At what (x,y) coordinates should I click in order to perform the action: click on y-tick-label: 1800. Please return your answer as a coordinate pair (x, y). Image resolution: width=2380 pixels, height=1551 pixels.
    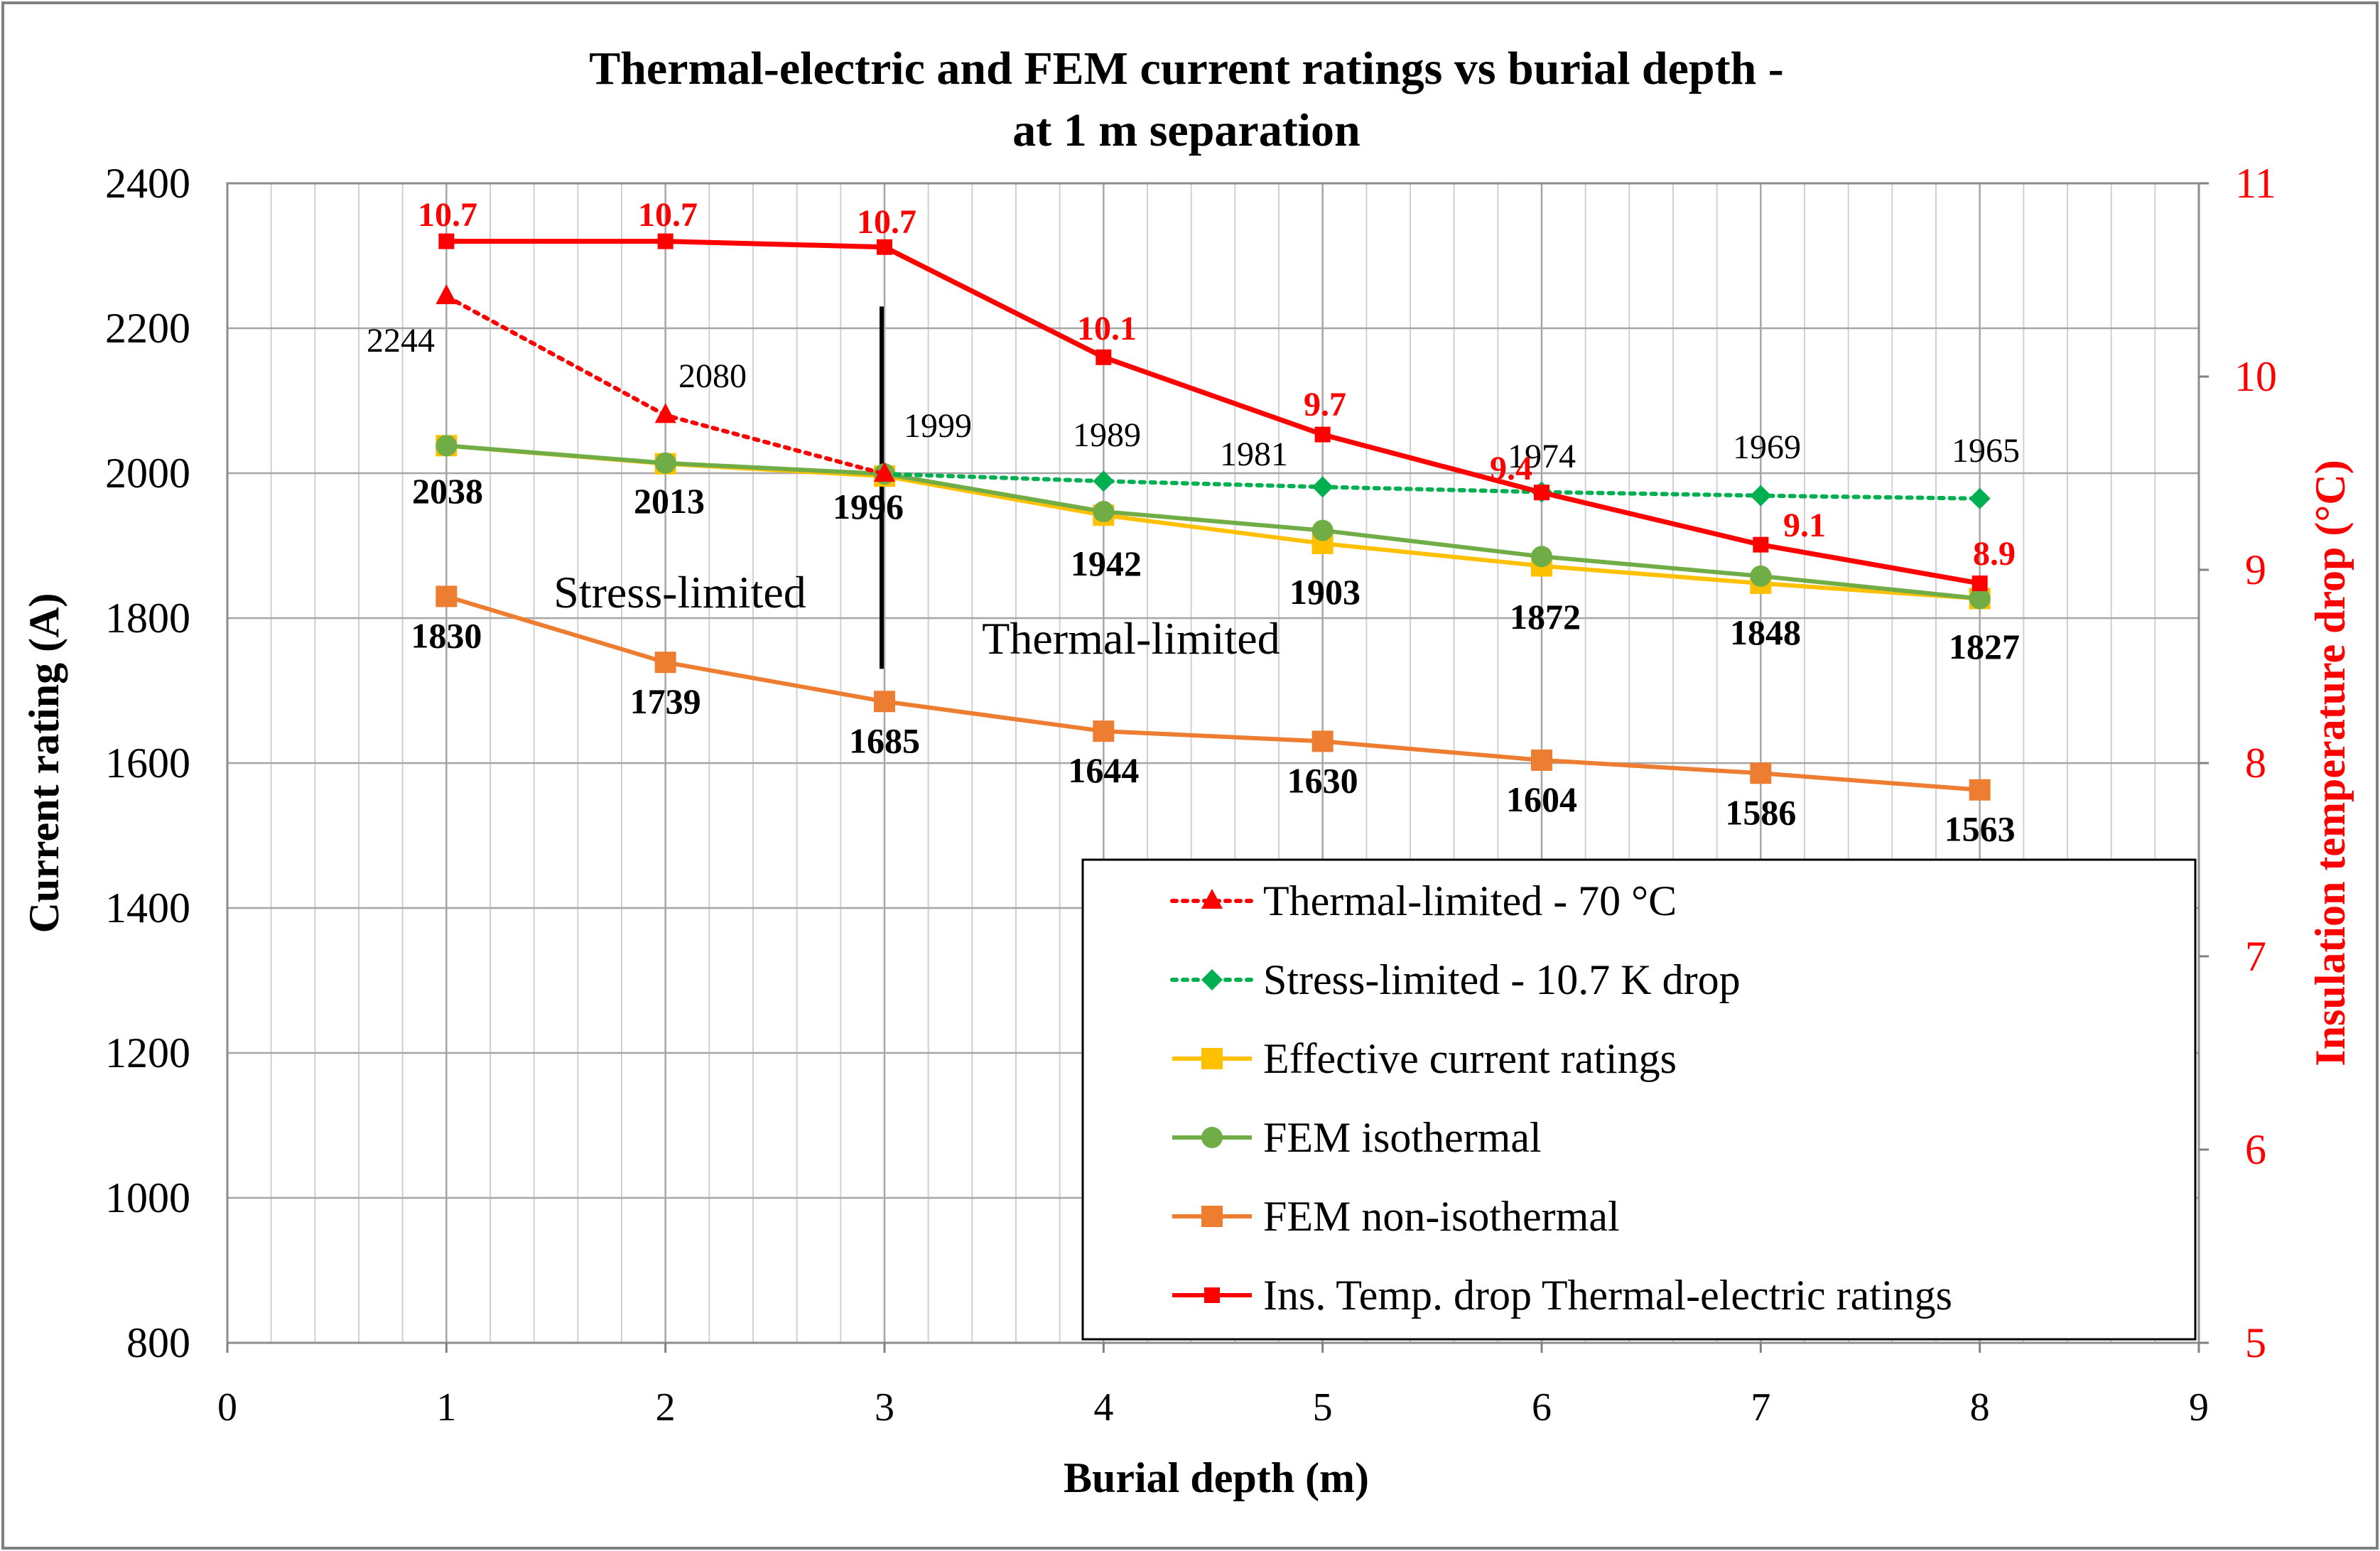
    Looking at the image, I should click on (148, 619).